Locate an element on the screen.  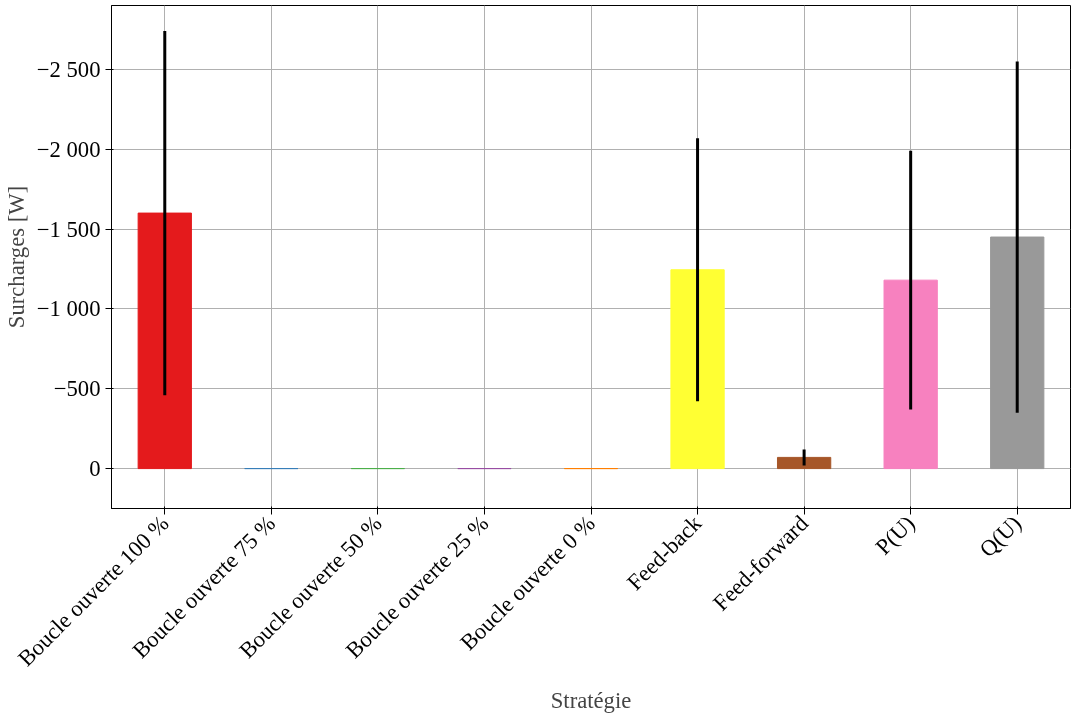
y-tick-label: −1 500 is located at coordinates (68, 229).